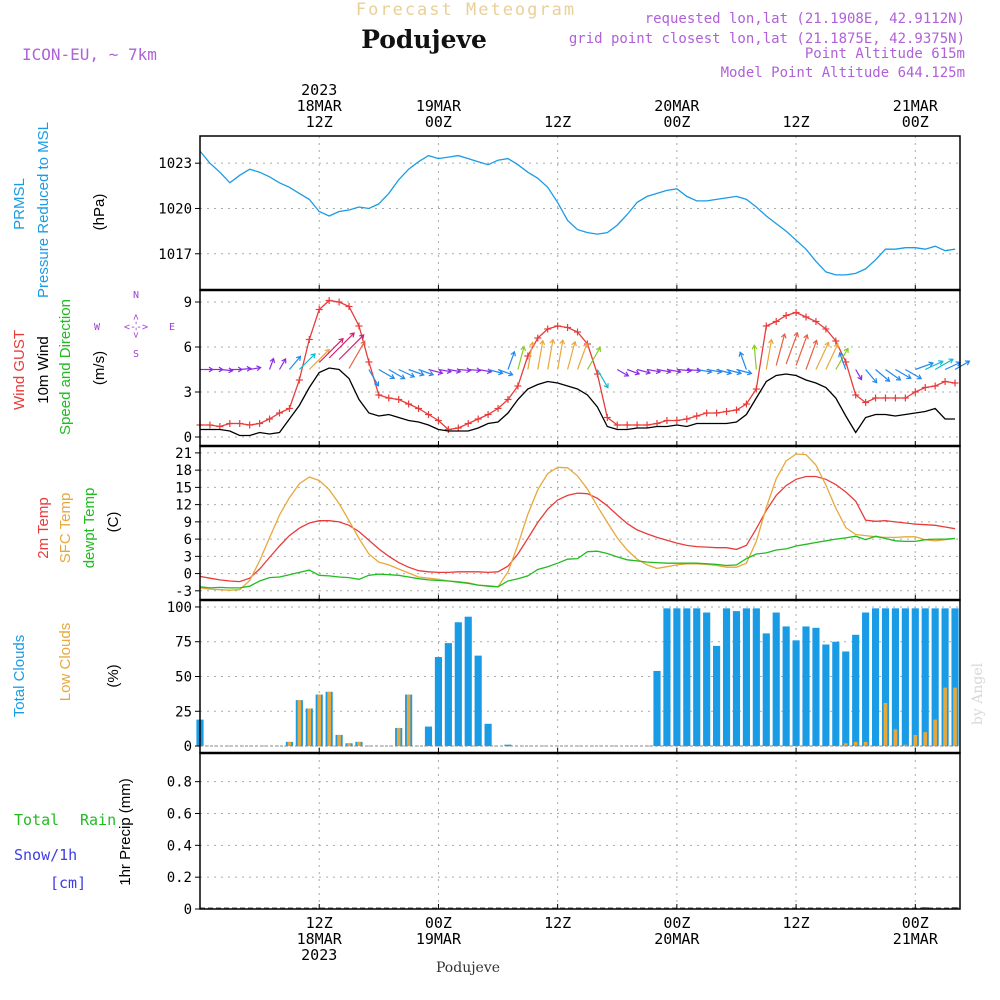 This screenshot has width=1000, height=1000. Describe the element at coordinates (320, 106) in the screenshot. I see `top-time-label: 18MAR` at that location.